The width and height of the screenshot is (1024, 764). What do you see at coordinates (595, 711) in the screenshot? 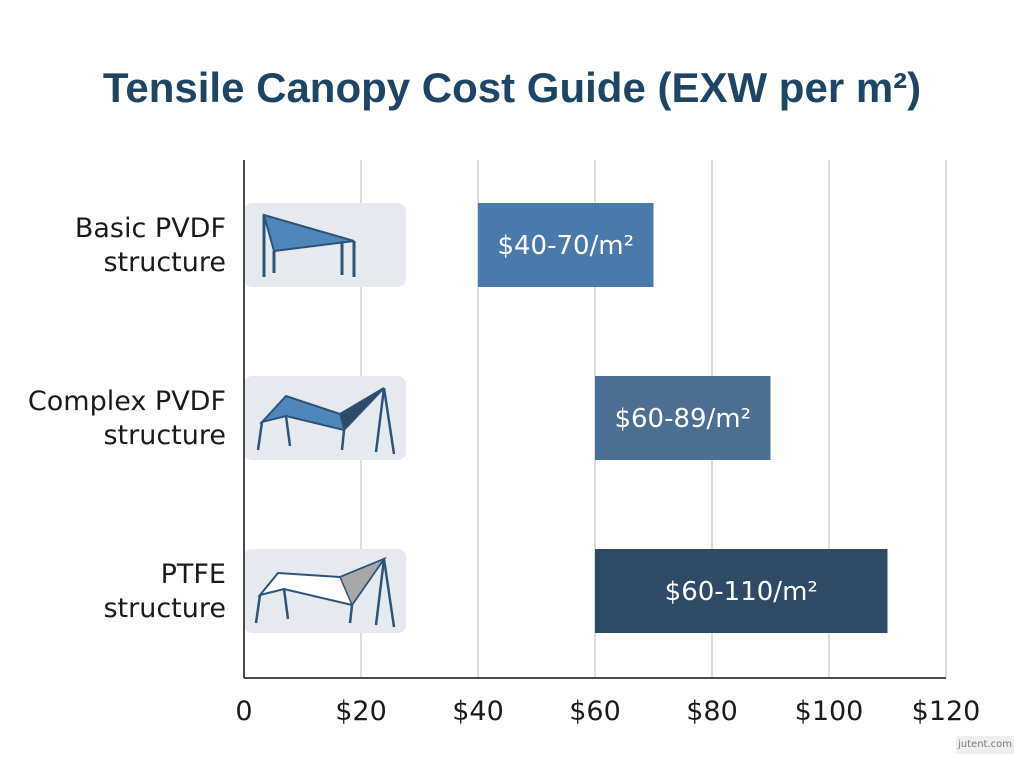
I see `x-tick-label: $60` at bounding box center [595, 711].